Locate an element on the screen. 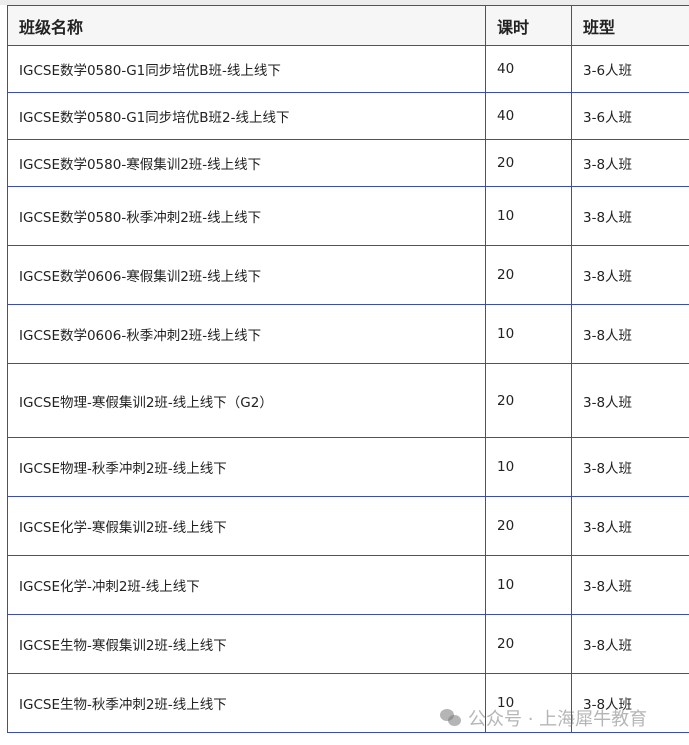 The image size is (689, 745). header-class-type: 班型 is located at coordinates (630, 25).